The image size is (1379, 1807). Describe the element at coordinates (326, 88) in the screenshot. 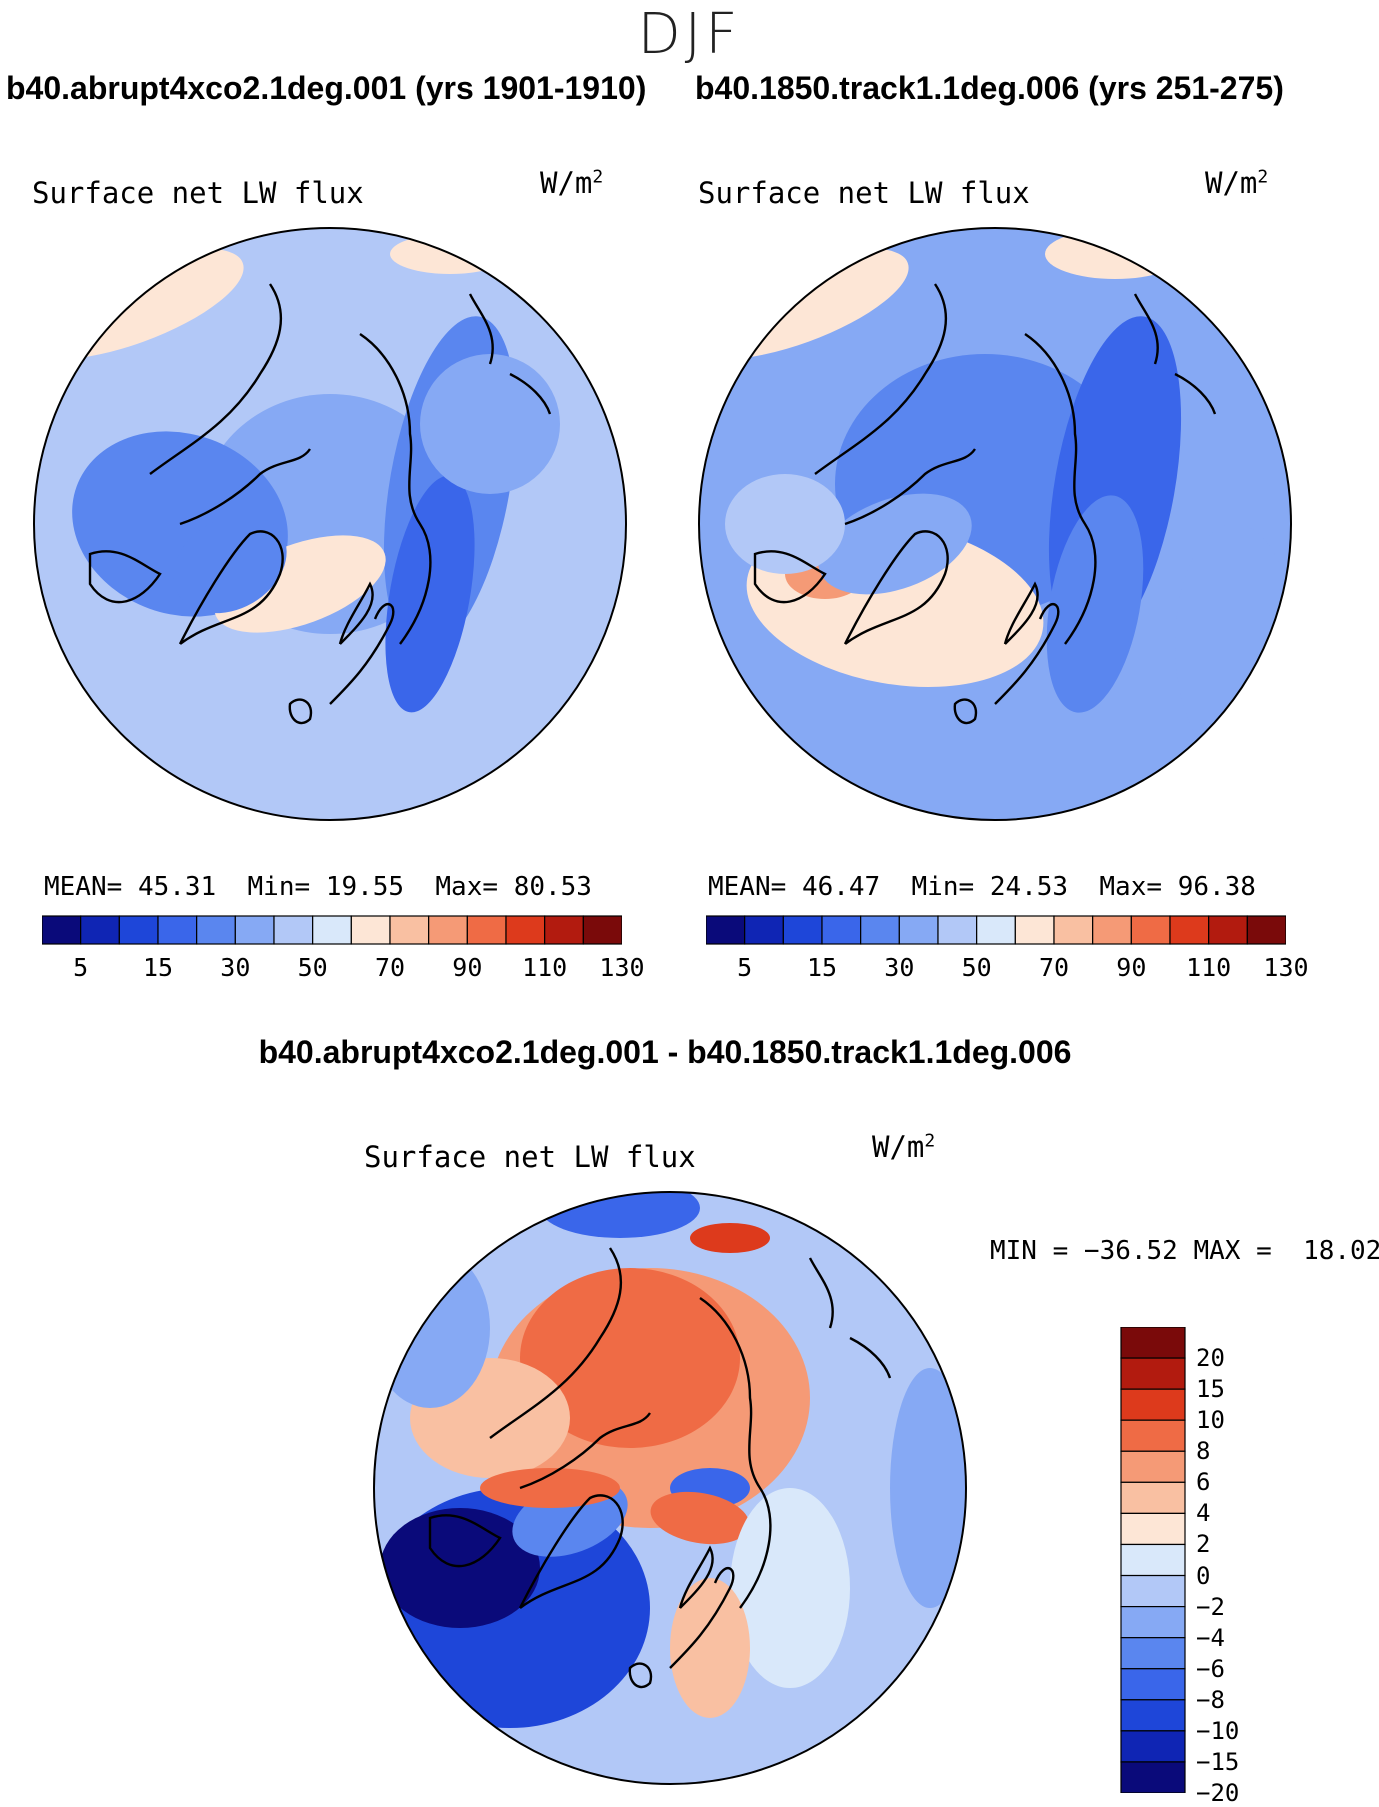

I see `panel1-title: b40.abrupt4xco2.1deg.001 (yrs 1901-1910)` at that location.